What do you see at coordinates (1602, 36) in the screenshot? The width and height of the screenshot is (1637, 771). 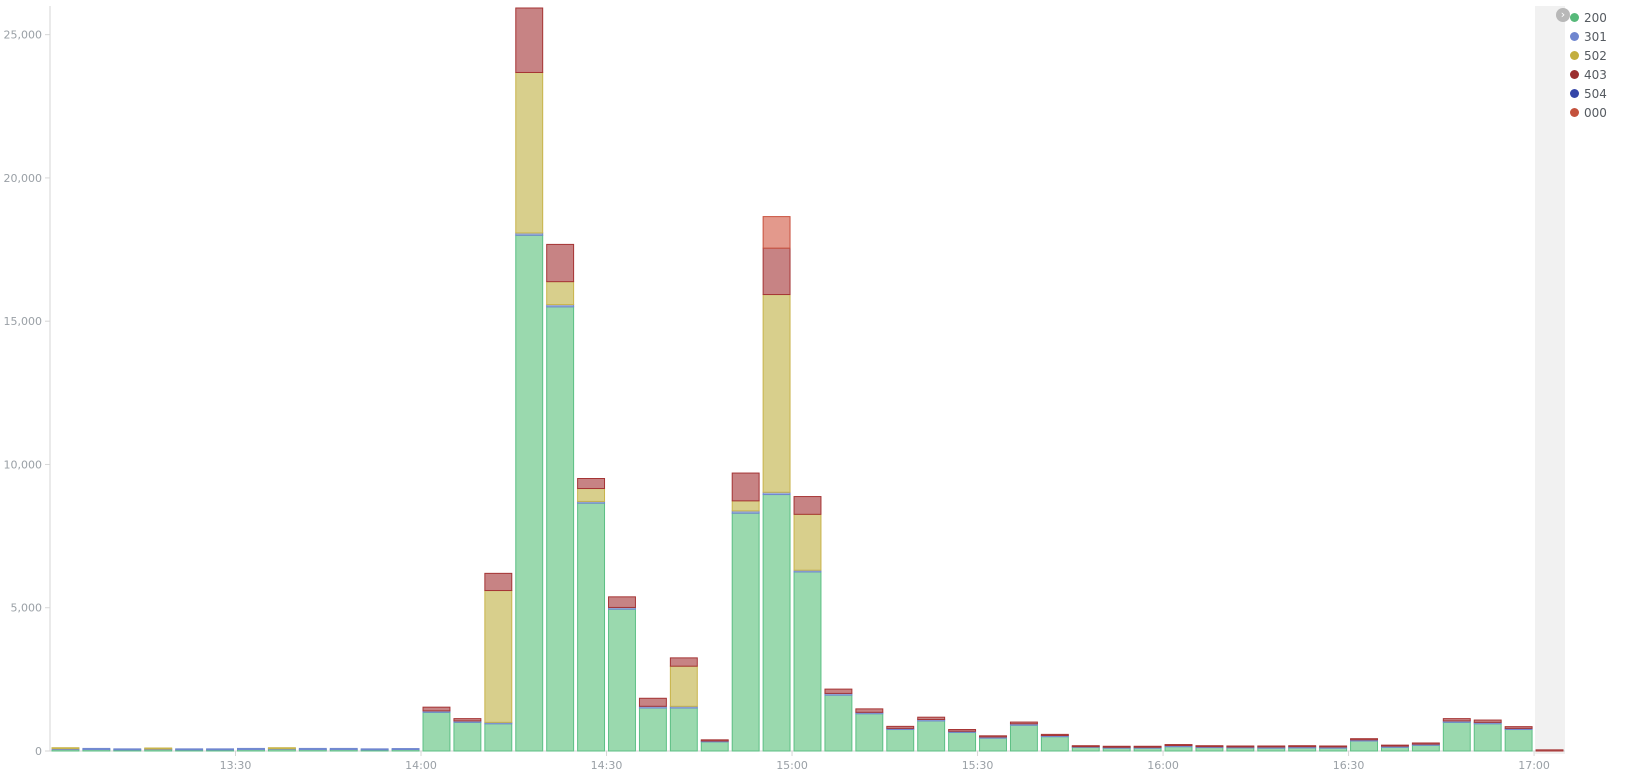 I see `legend-item-301: 301` at bounding box center [1602, 36].